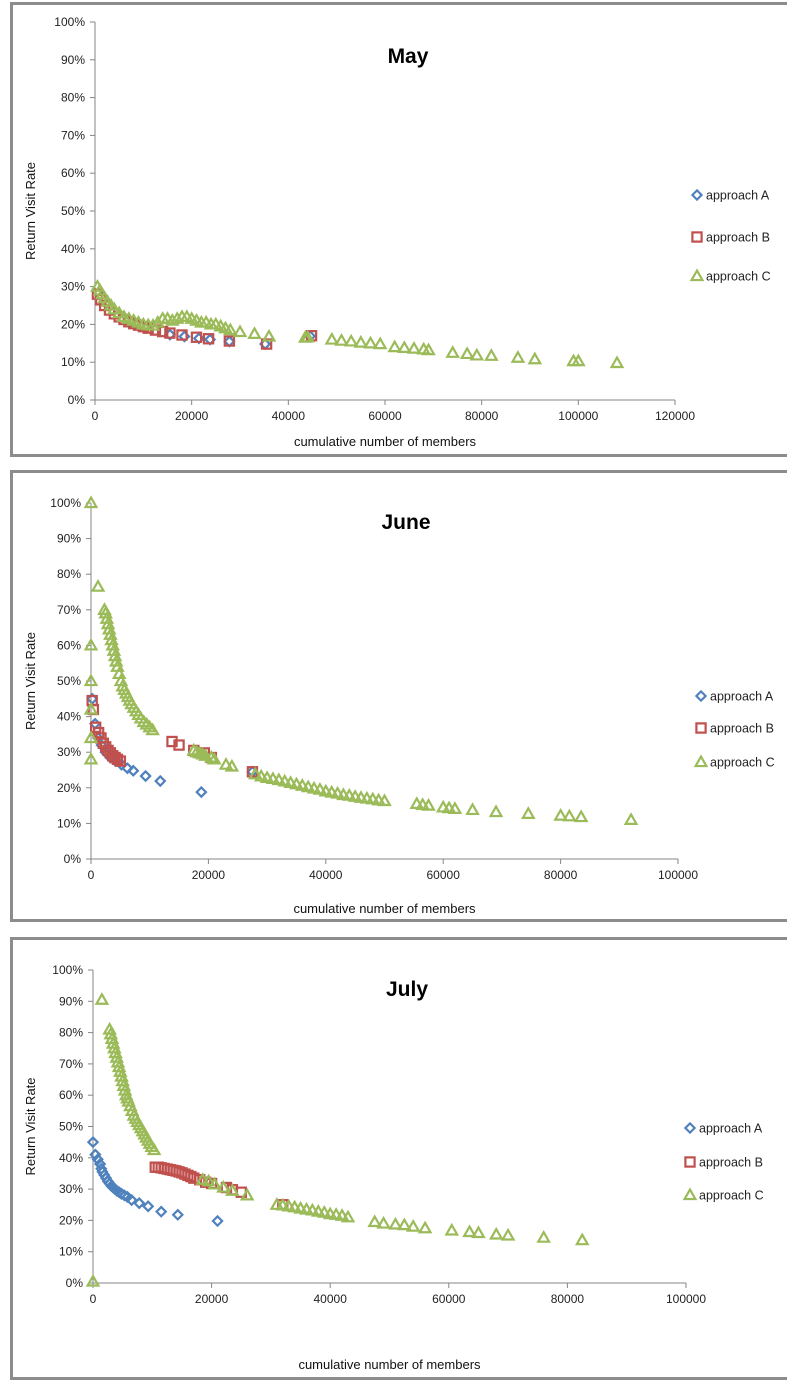  What do you see at coordinates (69, 645) in the screenshot?
I see `y-tick-label: 60%` at bounding box center [69, 645].